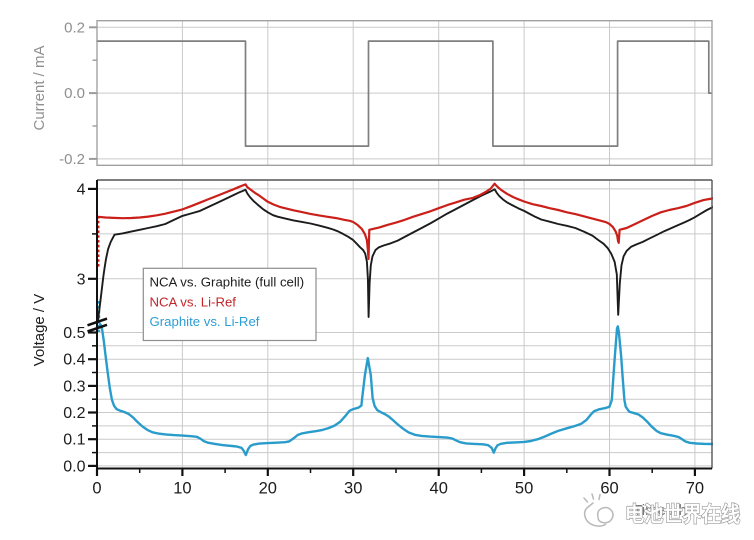 The width and height of the screenshot is (754, 540). Describe the element at coordinates (524, 488) in the screenshot. I see `svg-text: 50` at that location.